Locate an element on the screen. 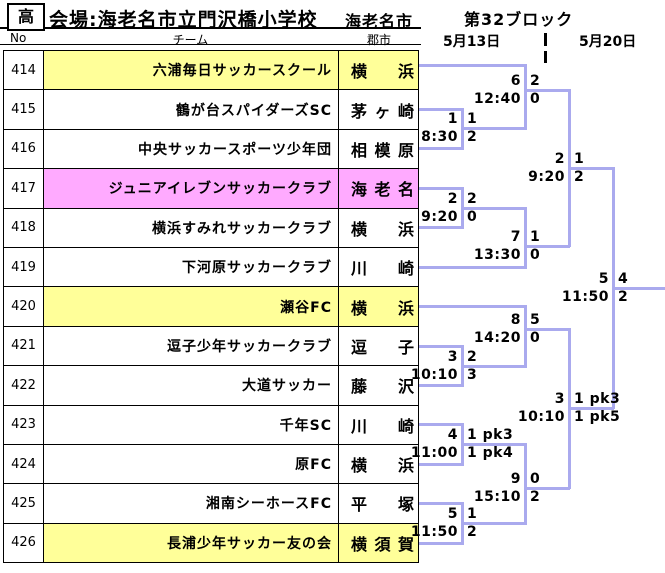 Image resolution: width=665 pixels, height=573 pixels. match-number: 6 is located at coordinates (515, 81).